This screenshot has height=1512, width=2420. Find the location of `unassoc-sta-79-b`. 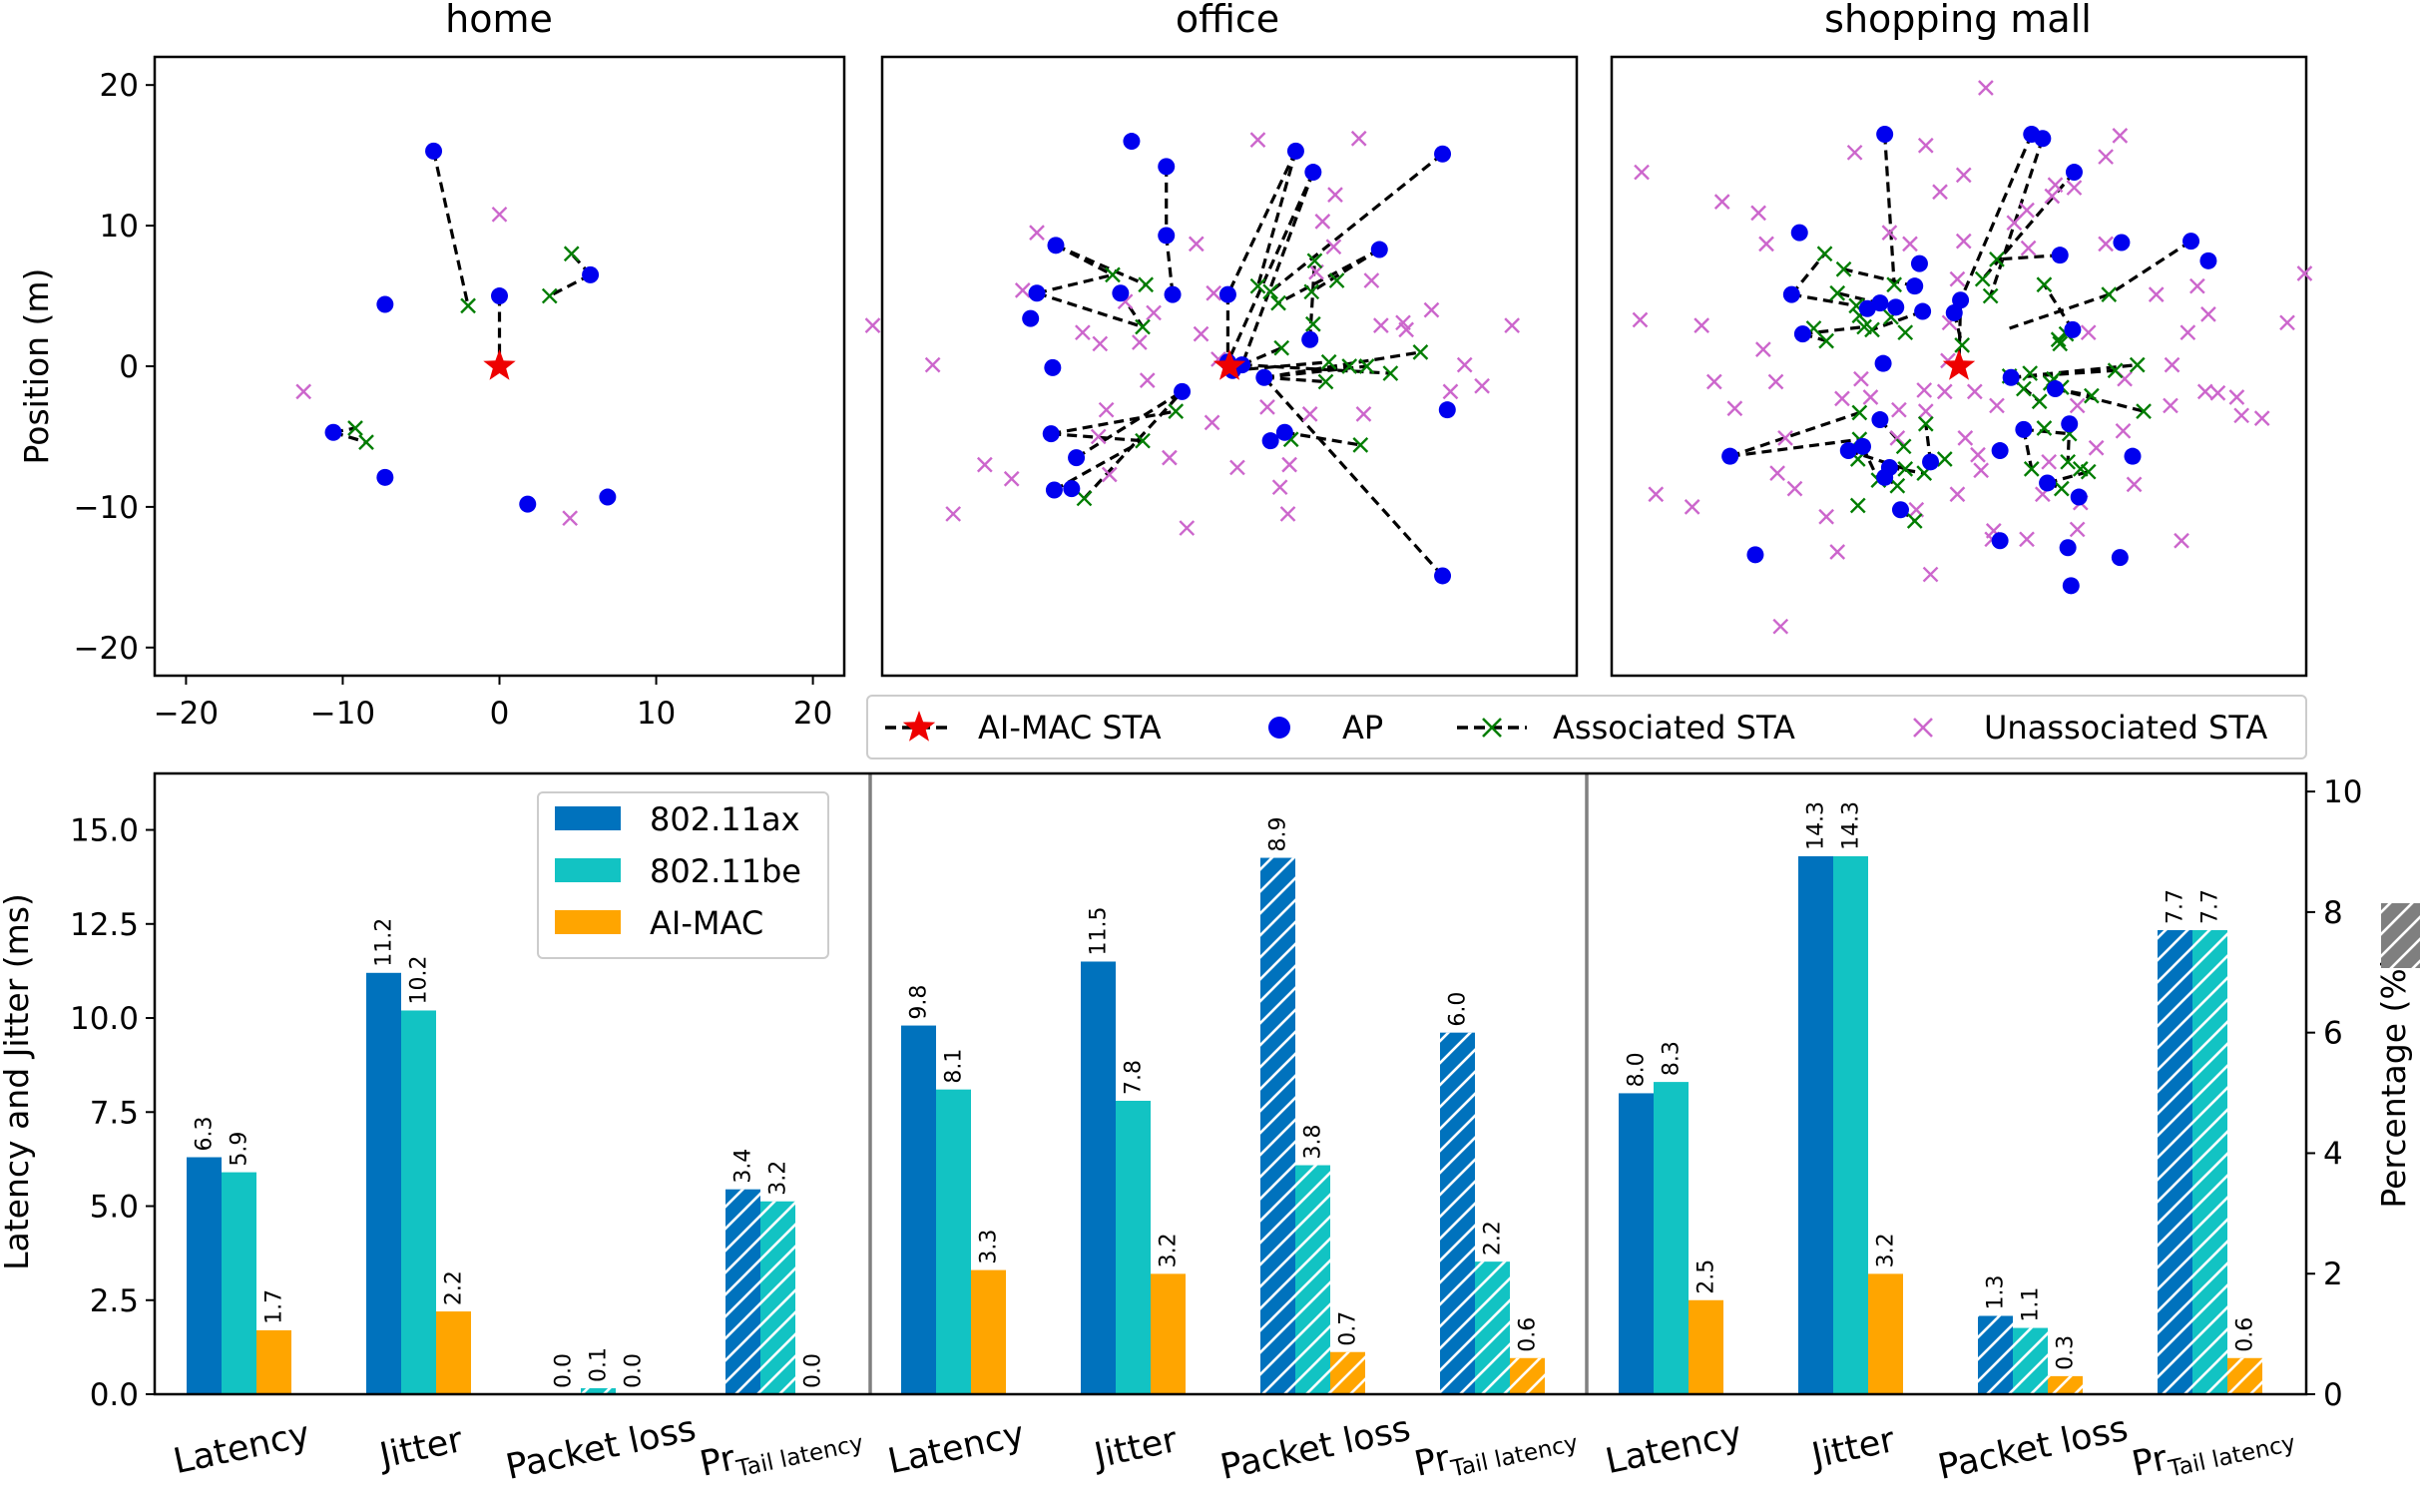

unassoc-sta-79-b is located at coordinates (2287, 322).